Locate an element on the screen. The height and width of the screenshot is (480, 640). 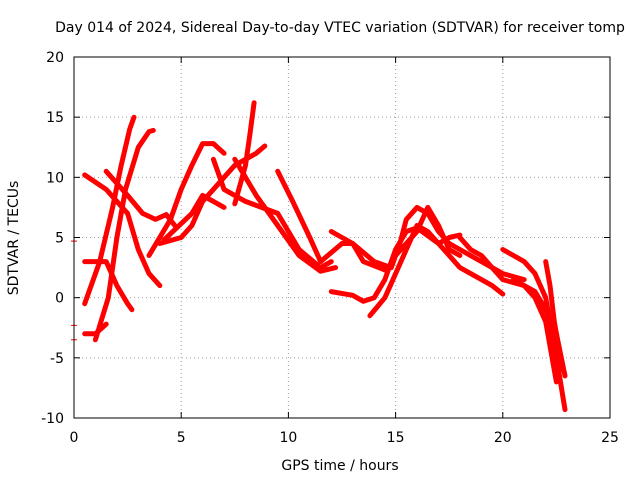
y-axis-label: SDTVAR / TECUs is located at coordinates (14, 238).